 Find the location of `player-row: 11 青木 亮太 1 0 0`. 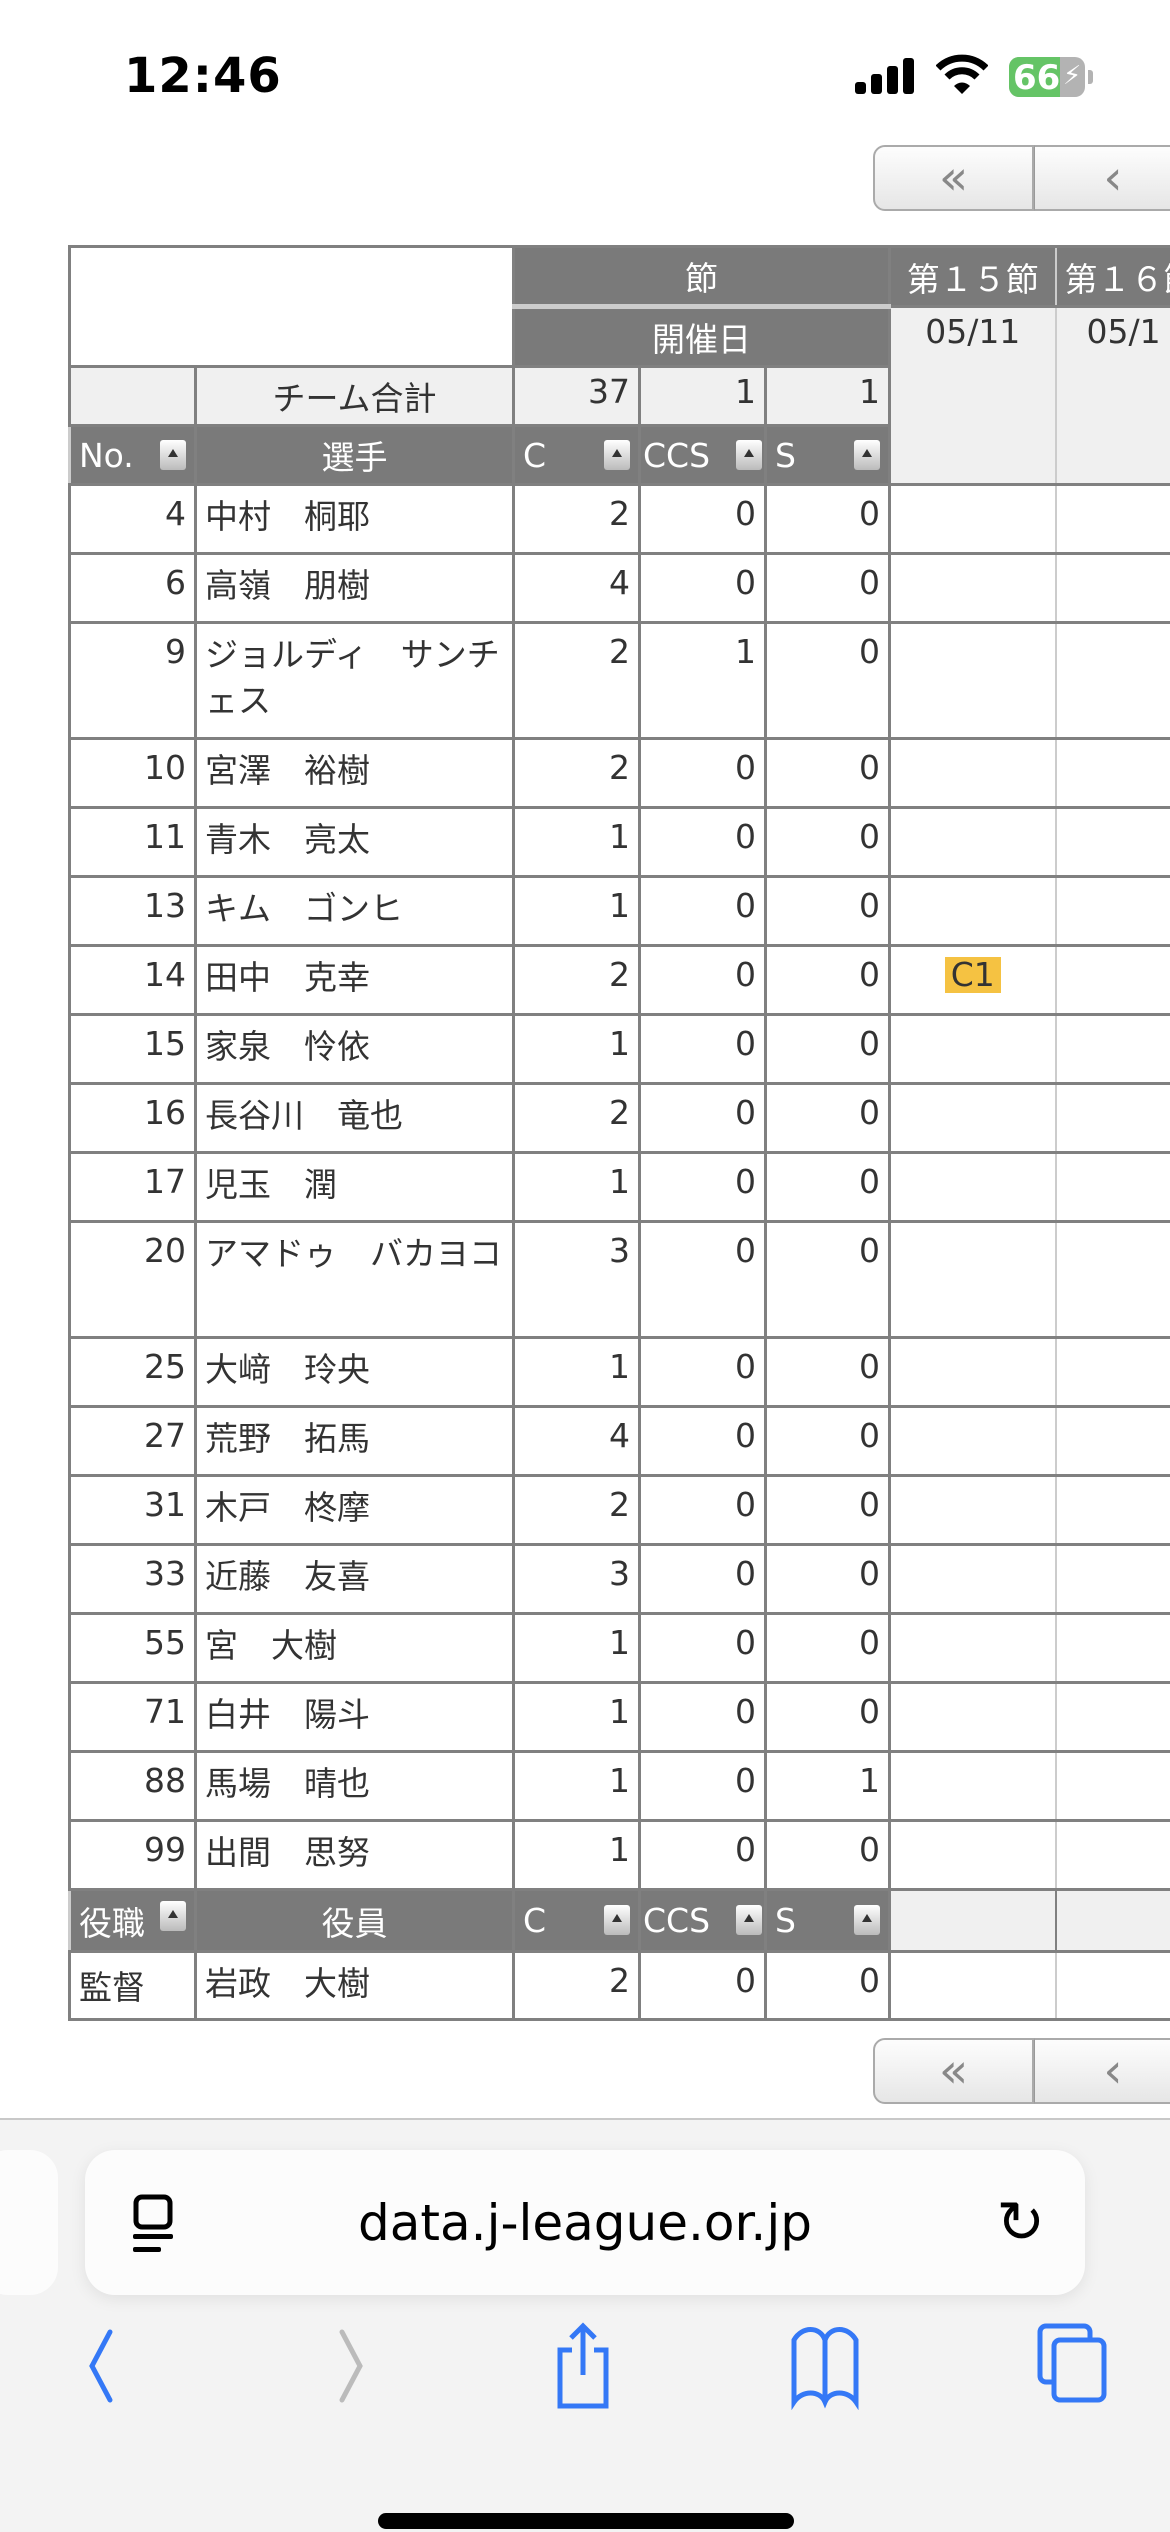

player-row: 11 青木 亮太 1 0 0 is located at coordinates (619, 842).